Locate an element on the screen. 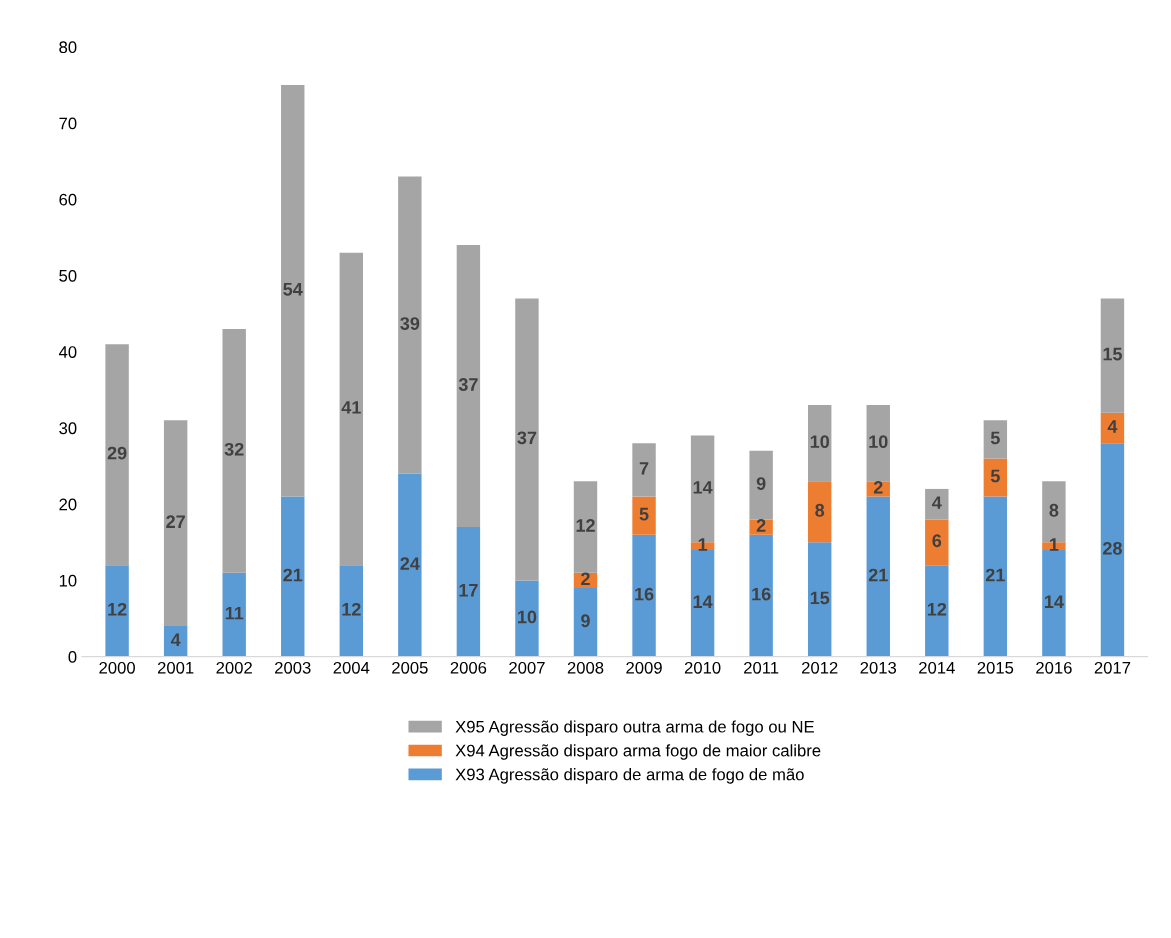  y-tick-label: 0 is located at coordinates (72, 657).